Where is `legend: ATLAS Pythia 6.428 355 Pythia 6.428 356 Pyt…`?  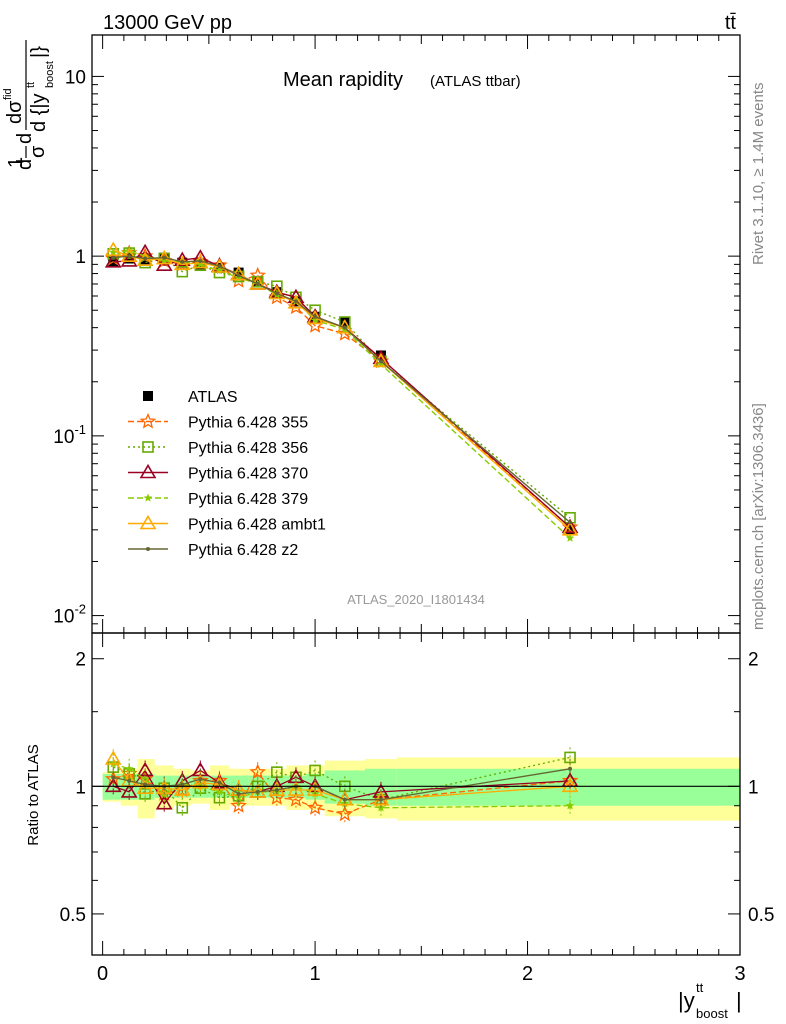 legend: ATLAS Pythia 6.428 355 Pythia 6.428 356 Pyt… is located at coordinates (227, 474).